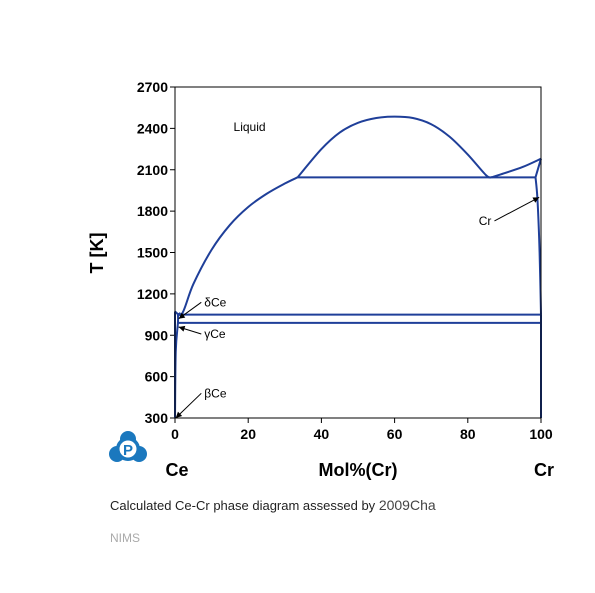  What do you see at coordinates (215, 393) in the screenshot?
I see `phase-label: βCe` at bounding box center [215, 393].